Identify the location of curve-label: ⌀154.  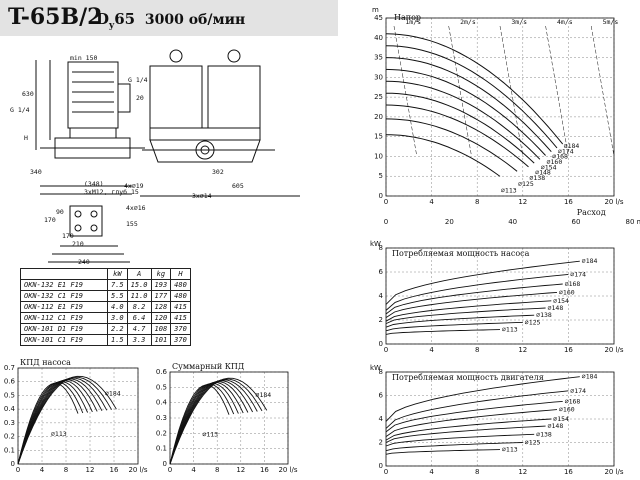
(561, 301).